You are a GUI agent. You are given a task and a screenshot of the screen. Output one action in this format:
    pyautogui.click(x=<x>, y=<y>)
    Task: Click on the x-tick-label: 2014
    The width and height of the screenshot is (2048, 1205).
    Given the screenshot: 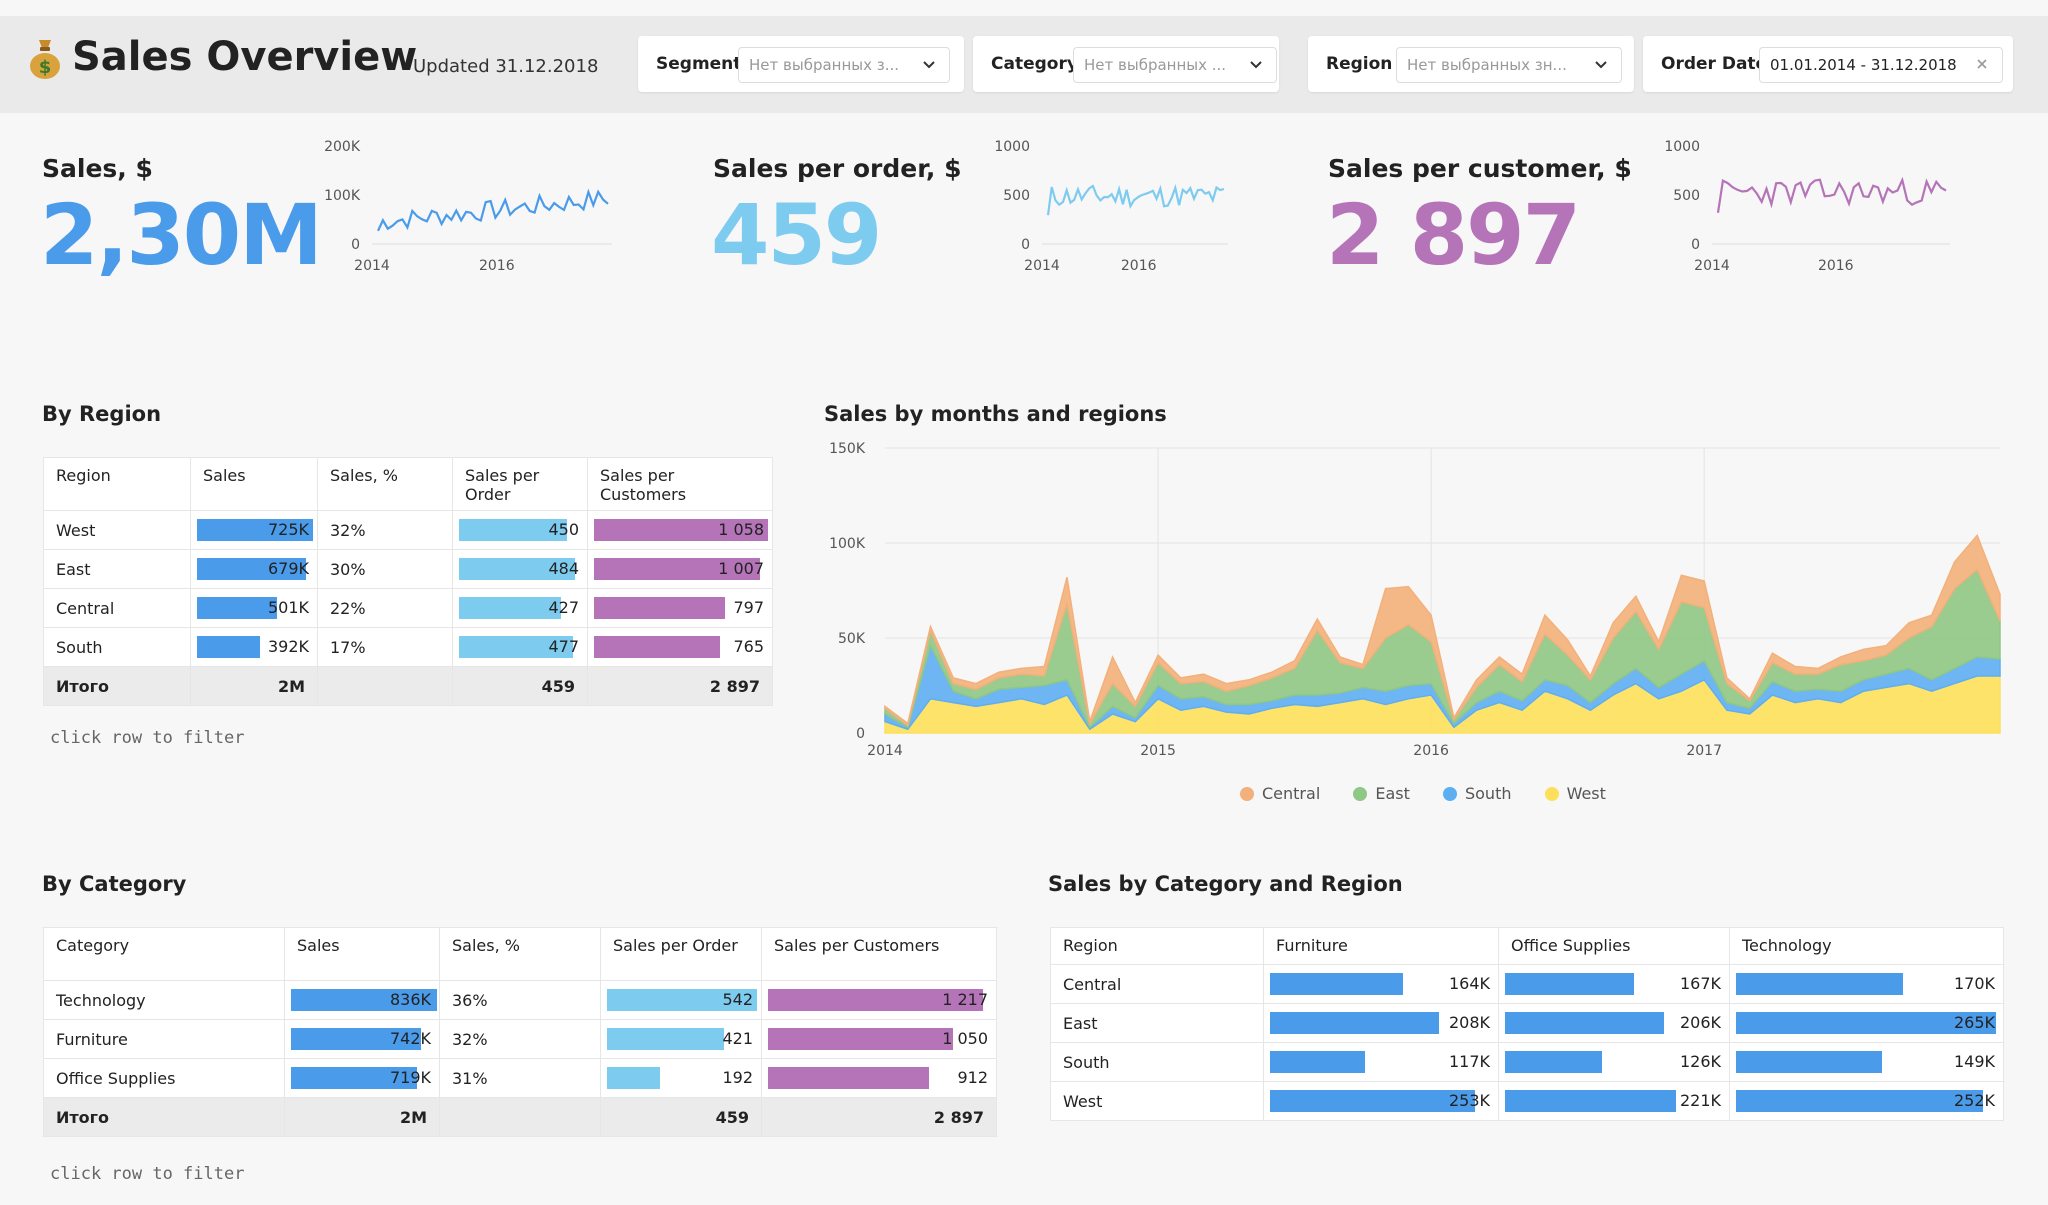 What is the action you would take?
    pyautogui.click(x=885, y=751)
    